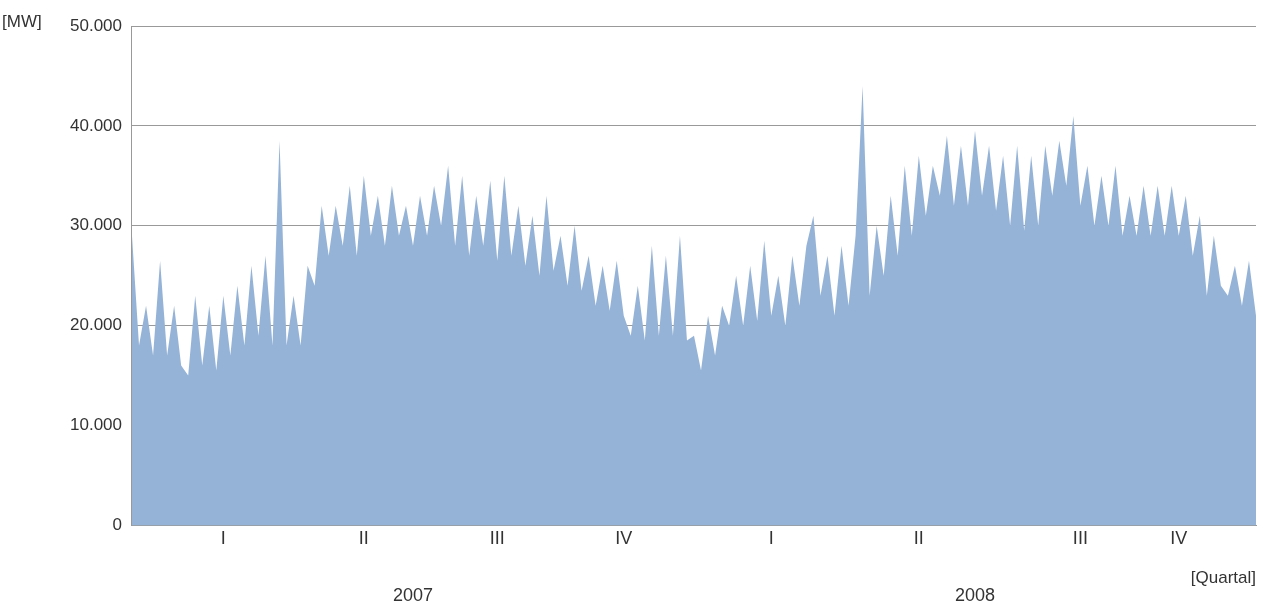  I want to click on y-tick-label: 50.000, so click(96, 25).